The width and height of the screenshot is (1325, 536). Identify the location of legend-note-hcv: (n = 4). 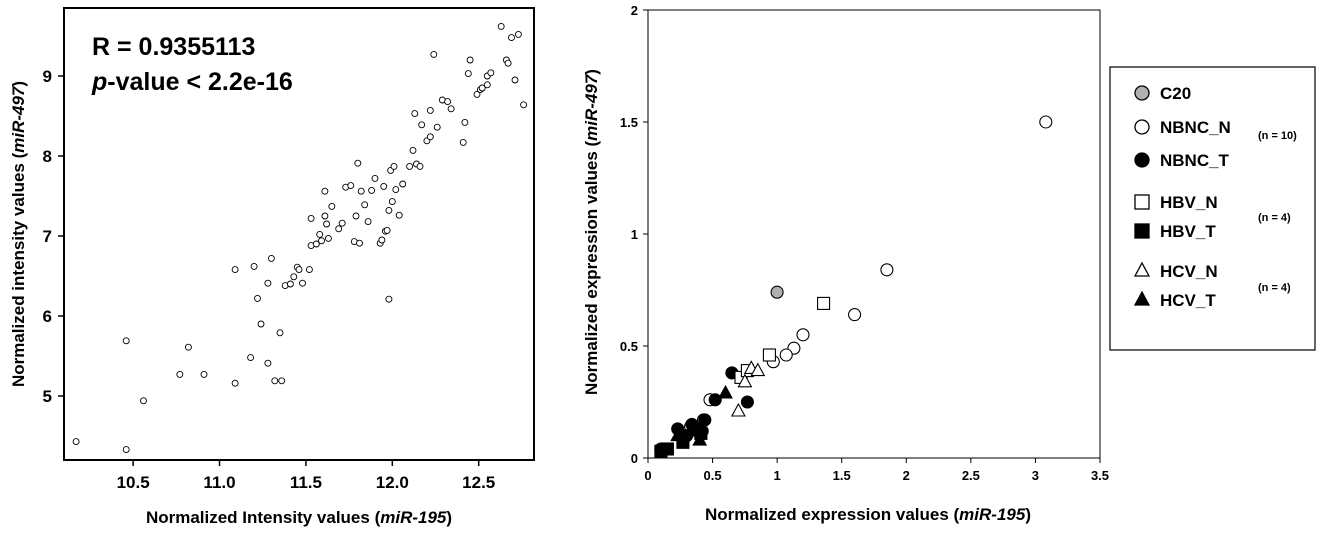
(1274, 288).